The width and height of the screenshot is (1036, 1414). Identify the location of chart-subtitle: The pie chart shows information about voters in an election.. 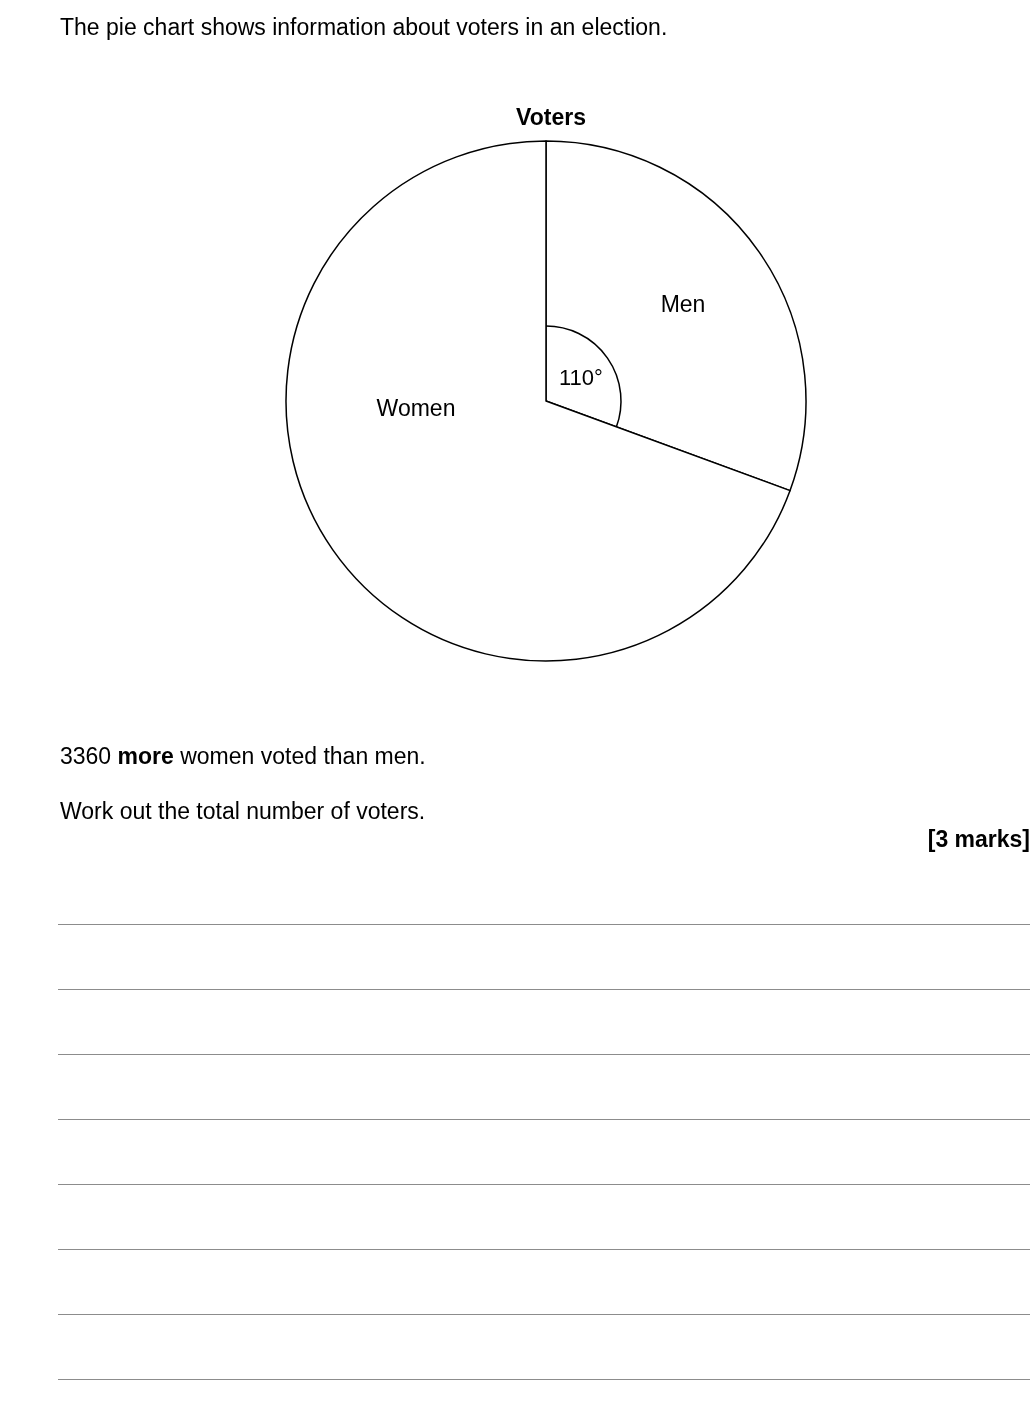
(364, 27).